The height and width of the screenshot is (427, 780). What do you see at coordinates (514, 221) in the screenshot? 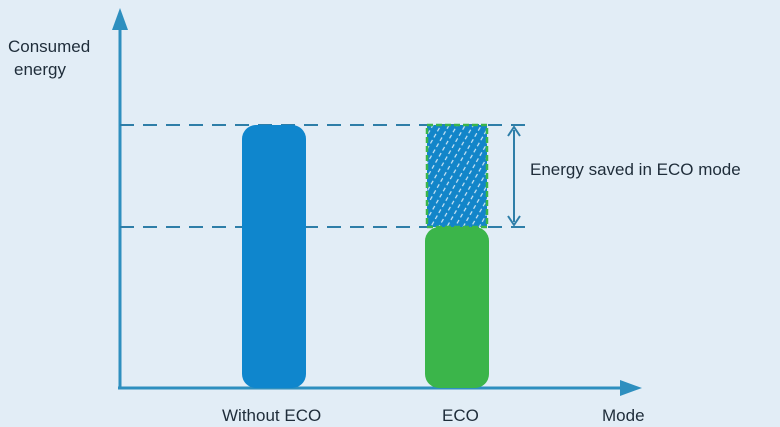
I see `saved-energy-arrow-bottom` at bounding box center [514, 221].